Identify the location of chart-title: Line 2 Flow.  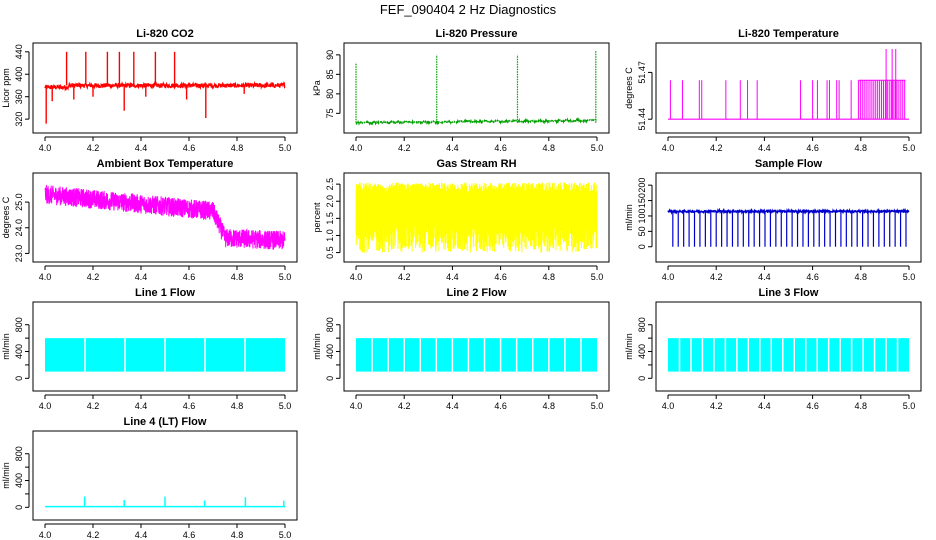
(477, 293).